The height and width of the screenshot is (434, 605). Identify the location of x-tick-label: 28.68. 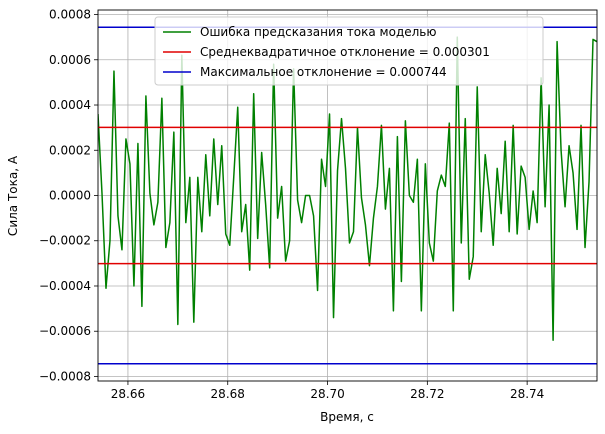
(228, 394).